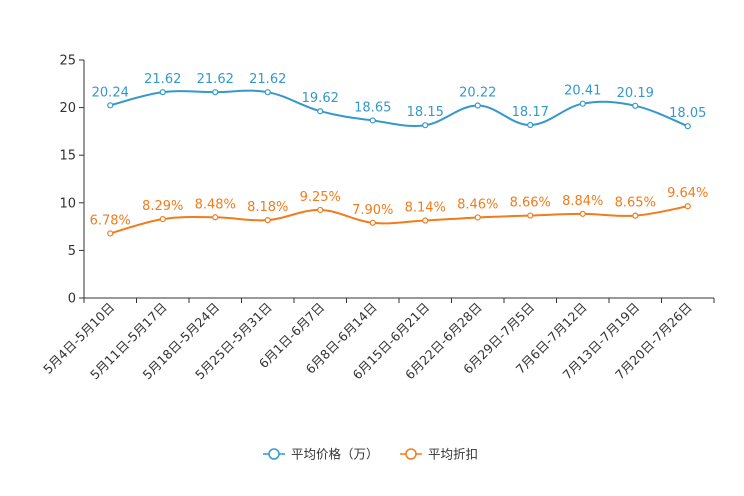 The width and height of the screenshot is (744, 496). I want to click on legend-label: 平均价格（万）, so click(335, 454).